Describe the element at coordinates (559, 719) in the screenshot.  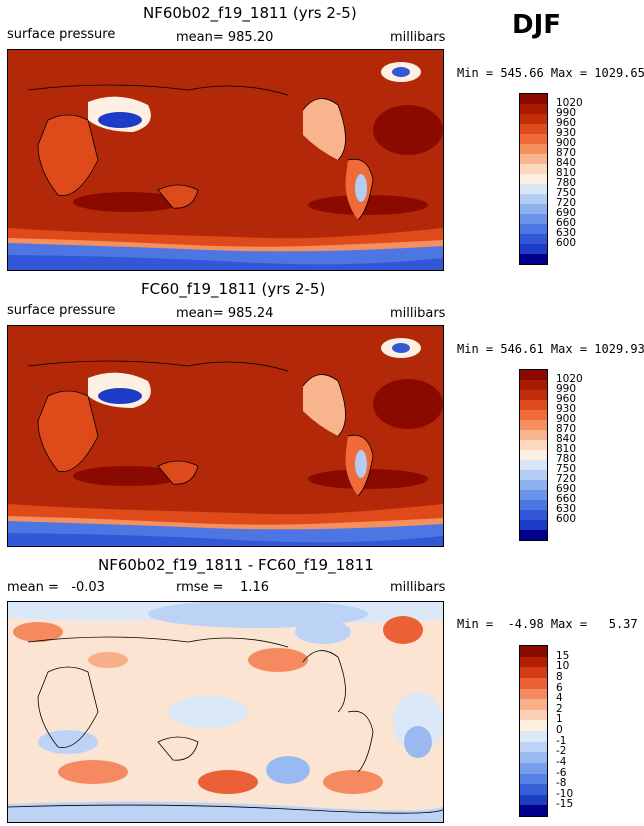
I see `colorbar-label: 1` at that location.